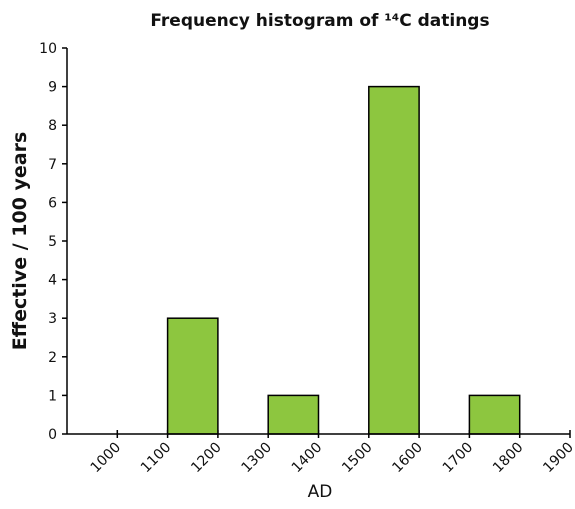  I want to click on x-tick-label: 1600, so click(407, 458).